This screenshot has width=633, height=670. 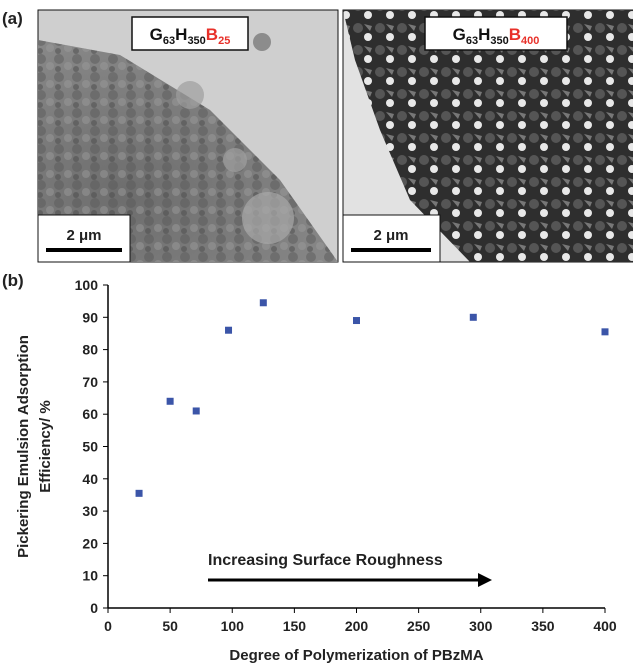 What do you see at coordinates (108, 626) in the screenshot?
I see `x-tick-label: 0` at bounding box center [108, 626].